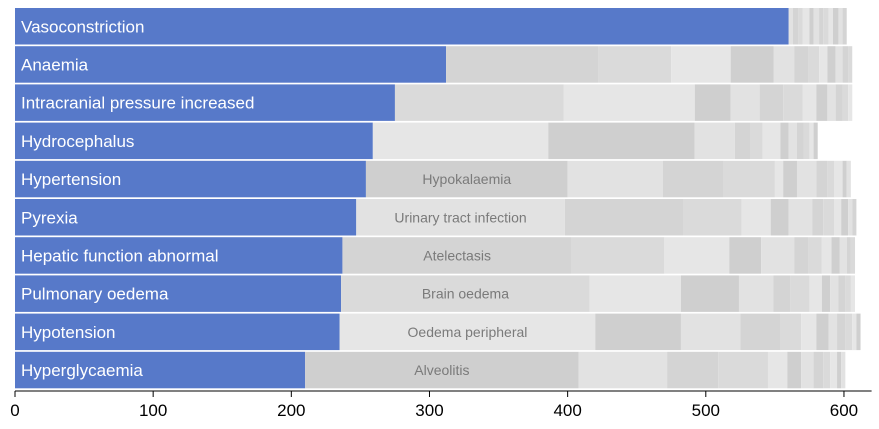  Describe the element at coordinates (55, 64) in the screenshot. I see `bar-category-label: Anaemia` at that location.